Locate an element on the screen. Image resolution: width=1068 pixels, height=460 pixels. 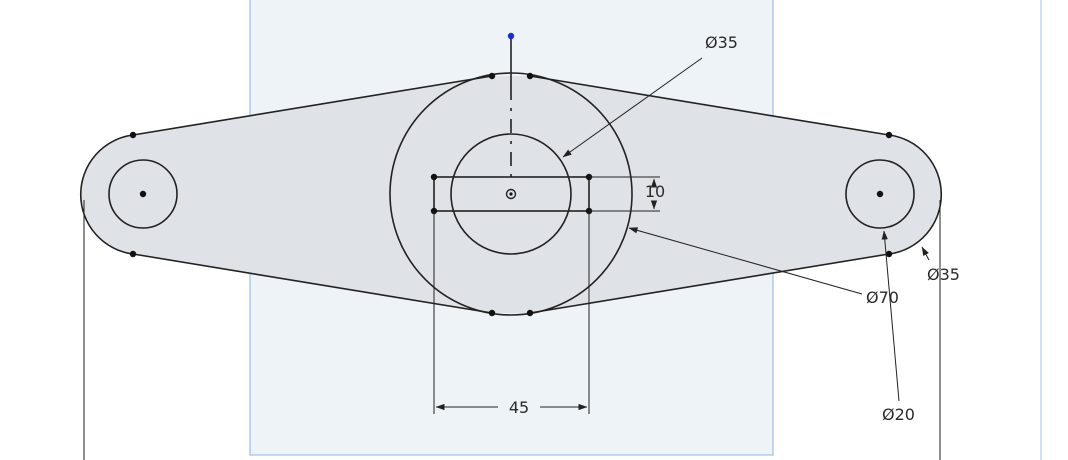
top-right-tangent-line is located at coordinates (709, 105).